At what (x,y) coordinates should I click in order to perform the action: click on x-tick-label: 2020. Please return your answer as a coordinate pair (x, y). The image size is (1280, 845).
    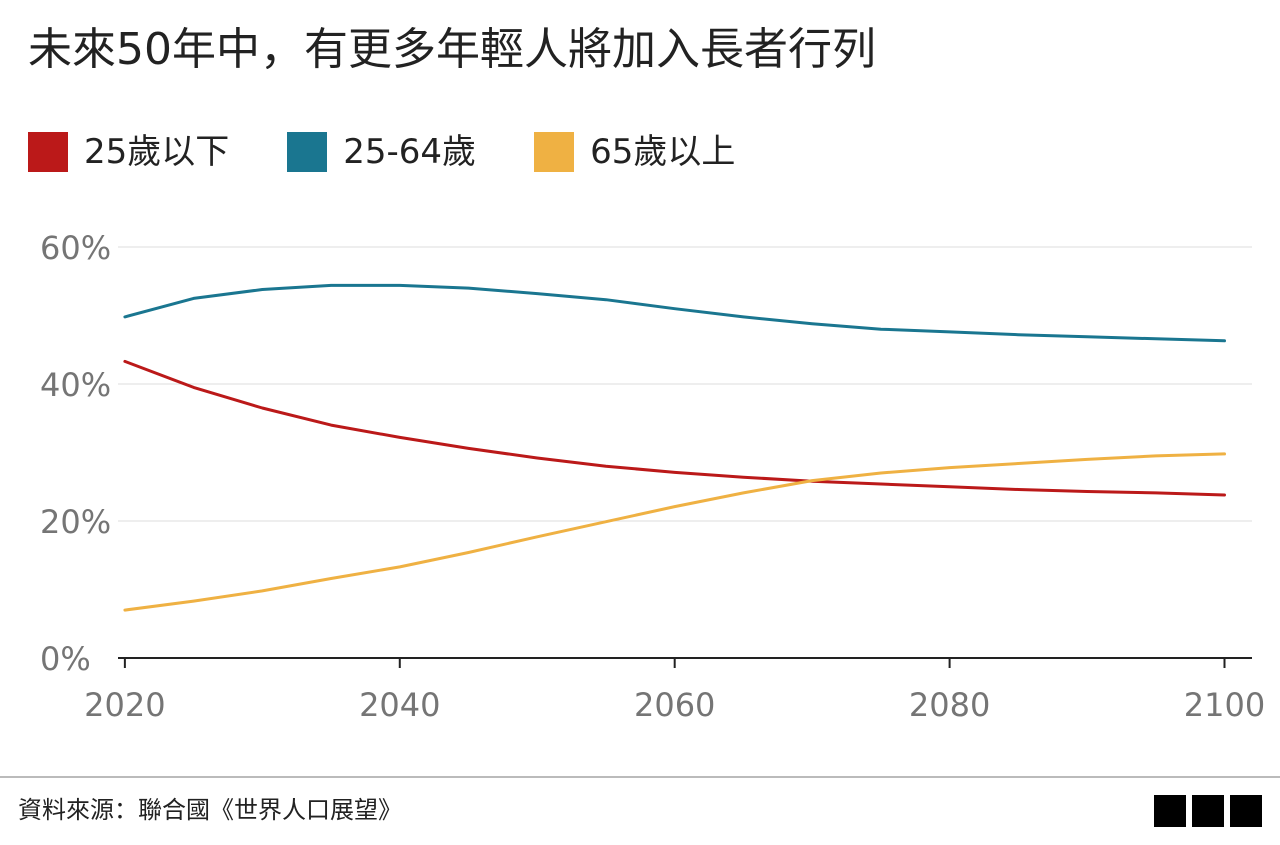
    Looking at the image, I should click on (124, 705).